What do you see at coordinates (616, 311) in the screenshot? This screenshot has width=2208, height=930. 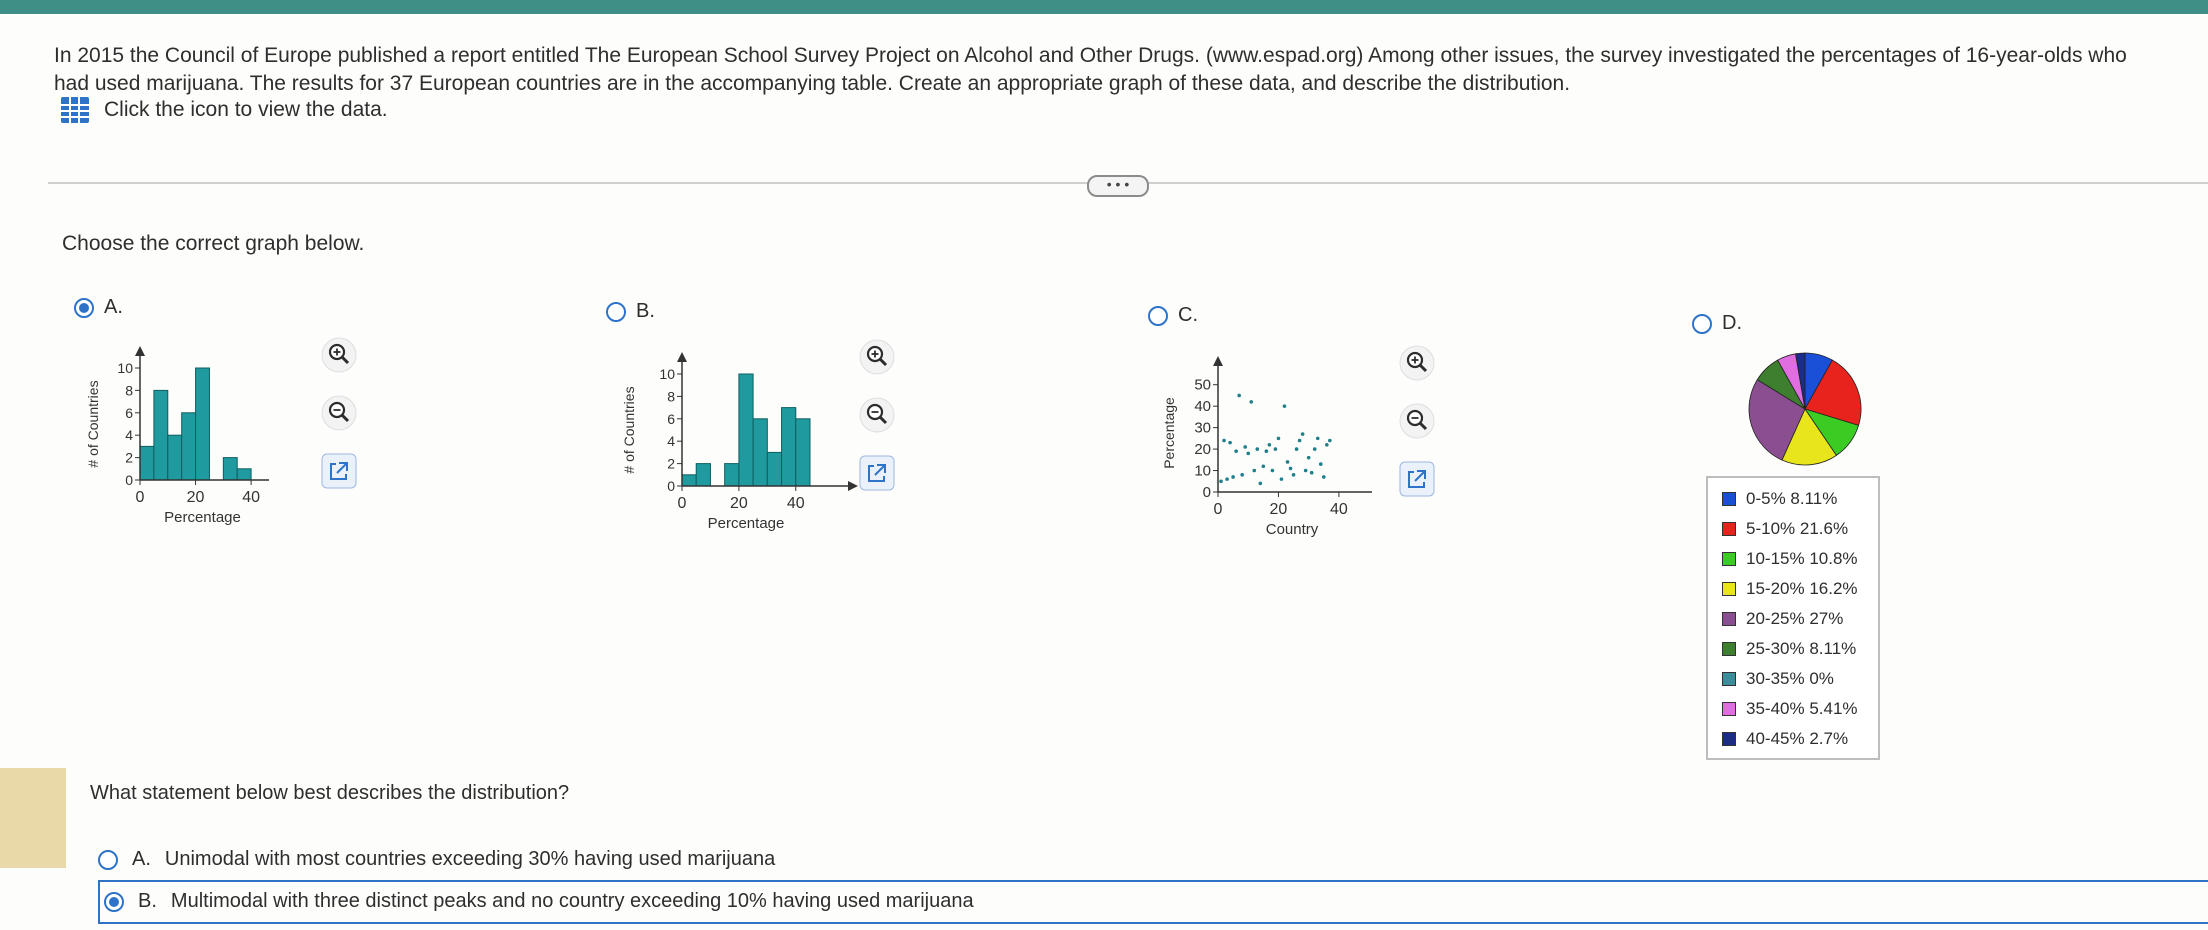 I see `option-b-radio` at bounding box center [616, 311].